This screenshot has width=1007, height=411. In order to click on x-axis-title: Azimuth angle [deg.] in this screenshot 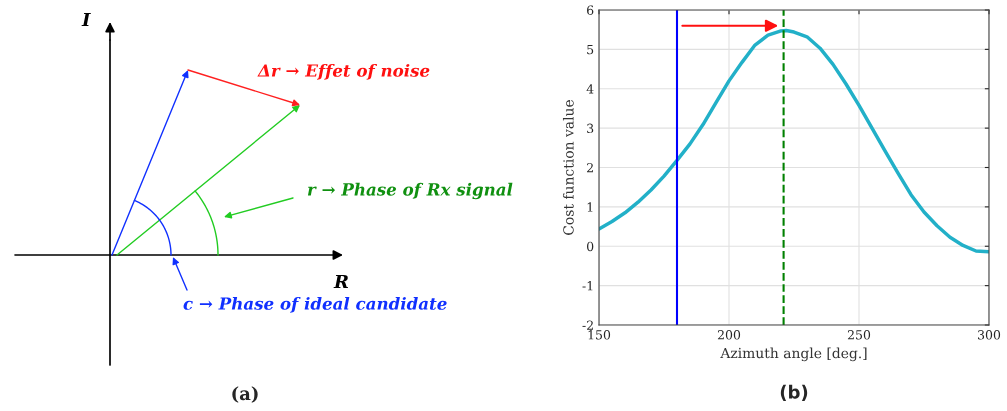, I will do `click(793, 354)`.